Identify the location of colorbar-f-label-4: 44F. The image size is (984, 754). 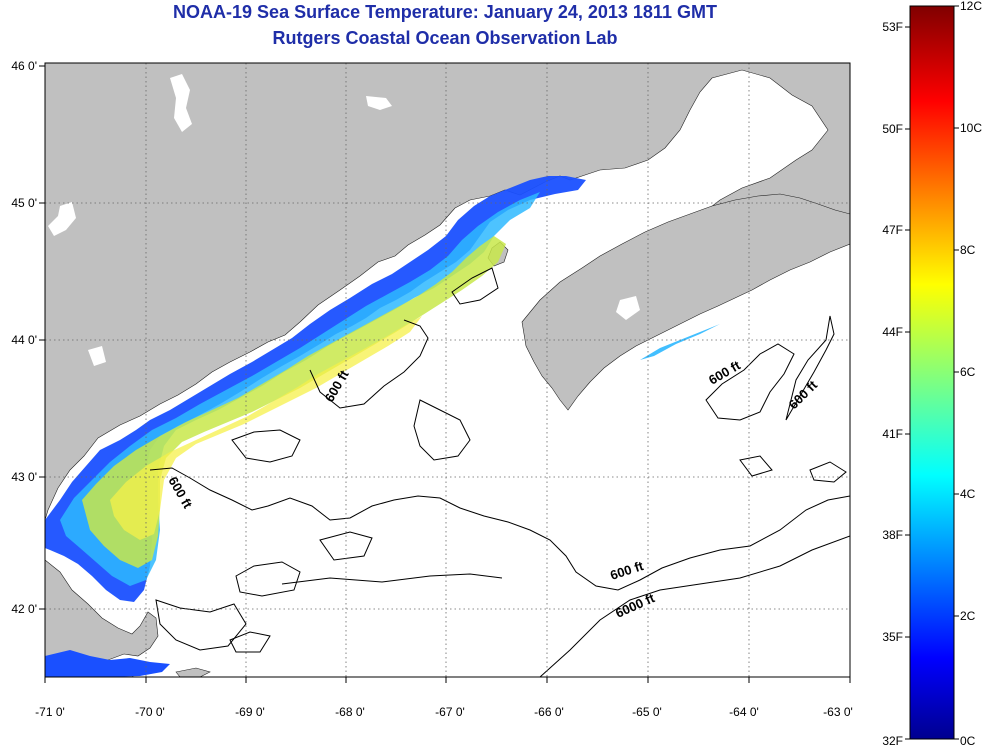
(892, 332).